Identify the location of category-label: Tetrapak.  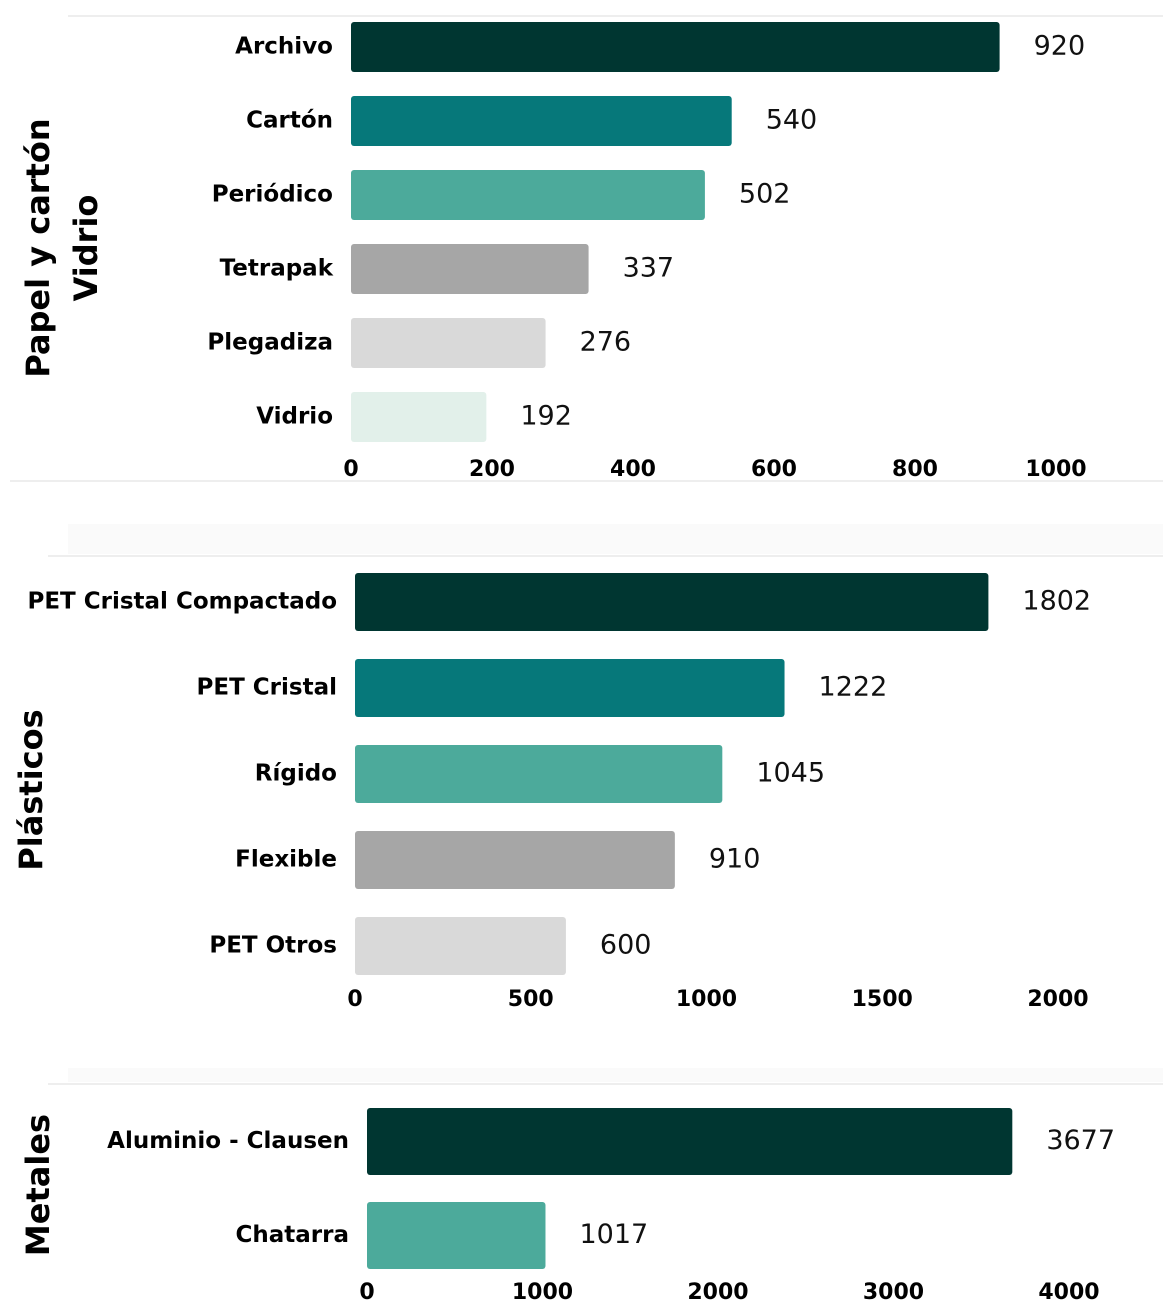
(277, 269).